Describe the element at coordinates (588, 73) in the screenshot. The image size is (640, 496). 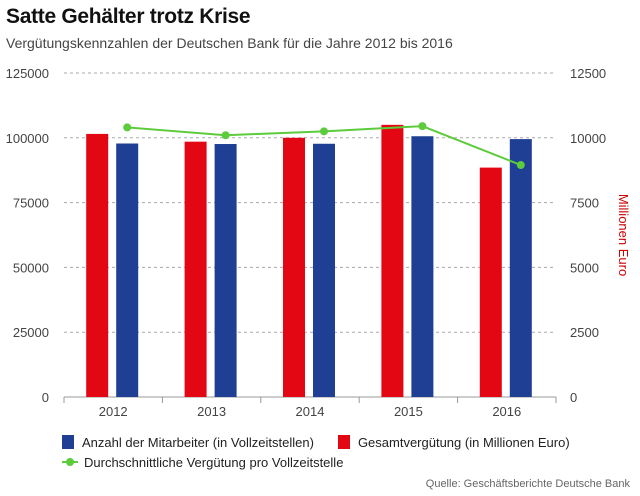
I see `y-tick-label-right: 12500` at that location.